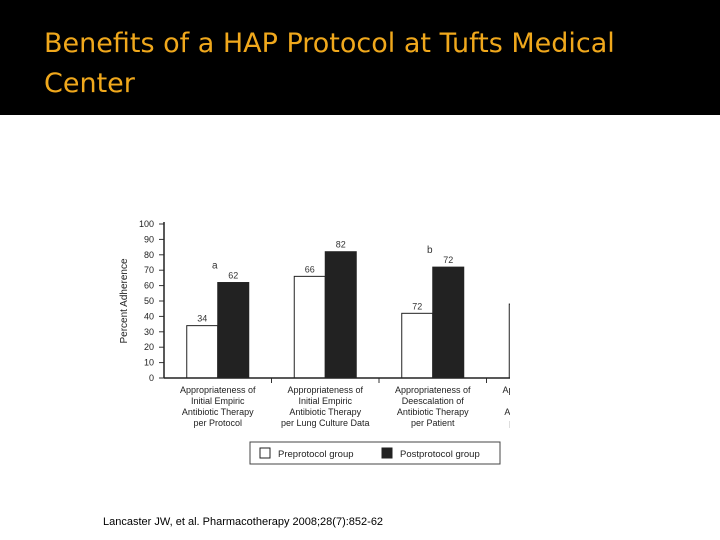  Describe the element at coordinates (149, 286) in the screenshot. I see `y-tick-label: 60` at that location.